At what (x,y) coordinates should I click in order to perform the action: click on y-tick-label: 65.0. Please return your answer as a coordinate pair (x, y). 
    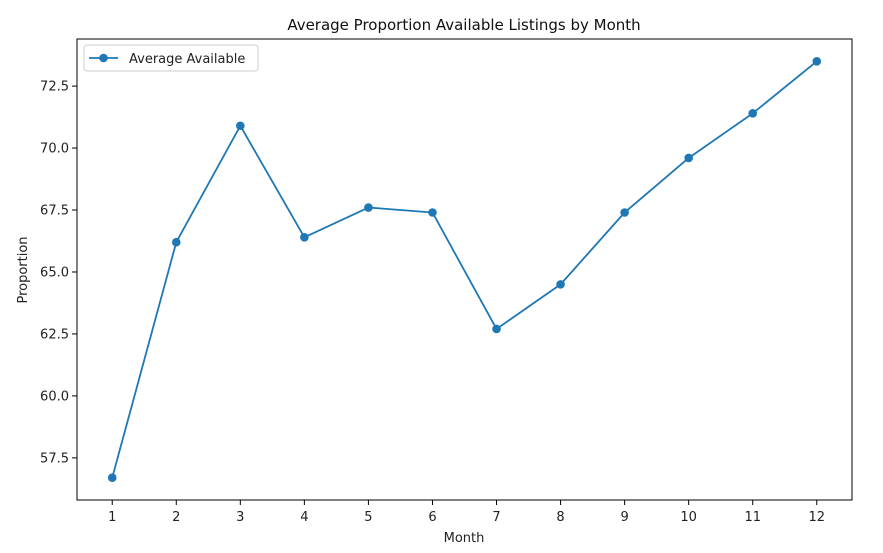
    Looking at the image, I should click on (54, 272).